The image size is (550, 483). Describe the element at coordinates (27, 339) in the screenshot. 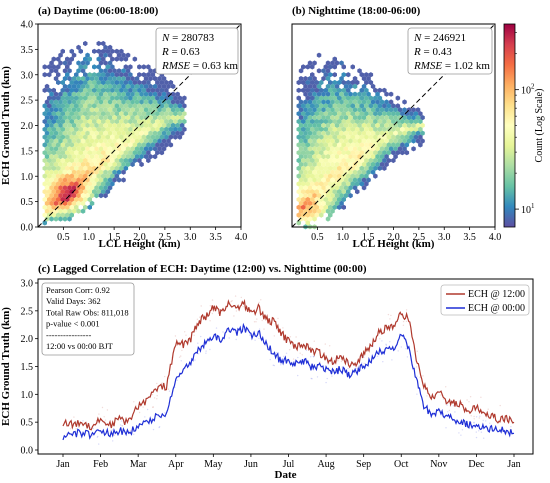

I see `y-tick-label: 2.0` at that location.